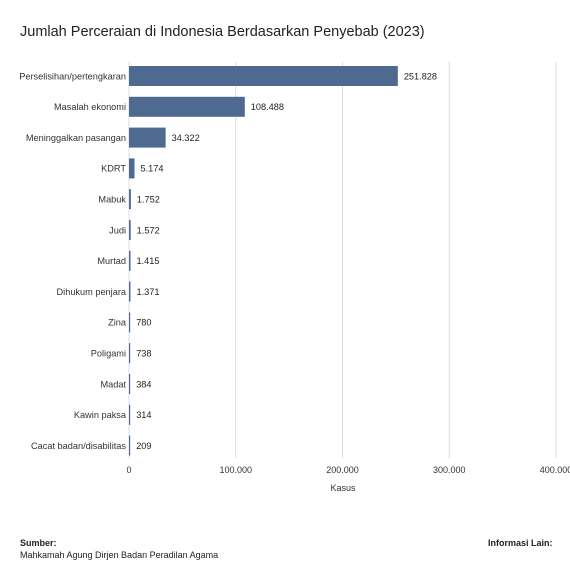 The height and width of the screenshot is (581, 570). Describe the element at coordinates (148, 261) in the screenshot. I see `value-label: 1.415` at that location.